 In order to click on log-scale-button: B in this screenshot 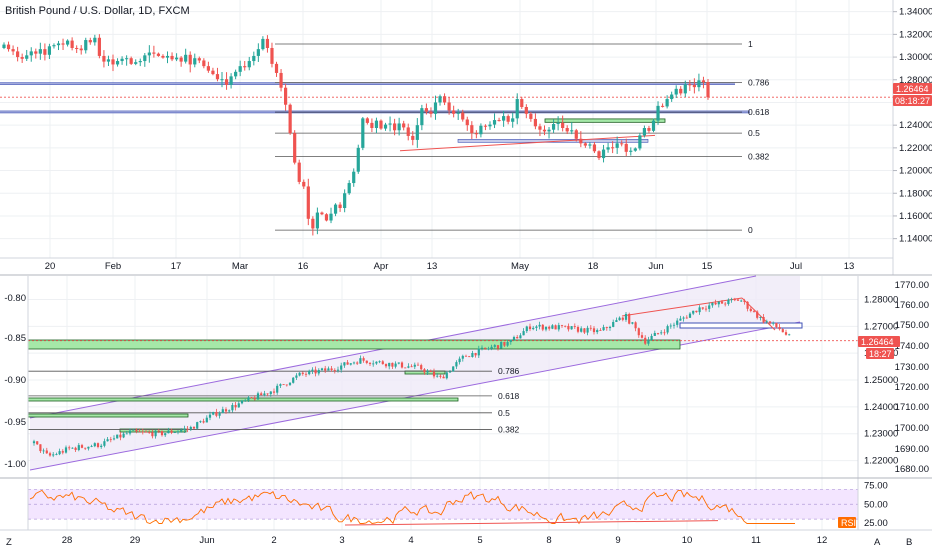, I will do `click(909, 542)`.